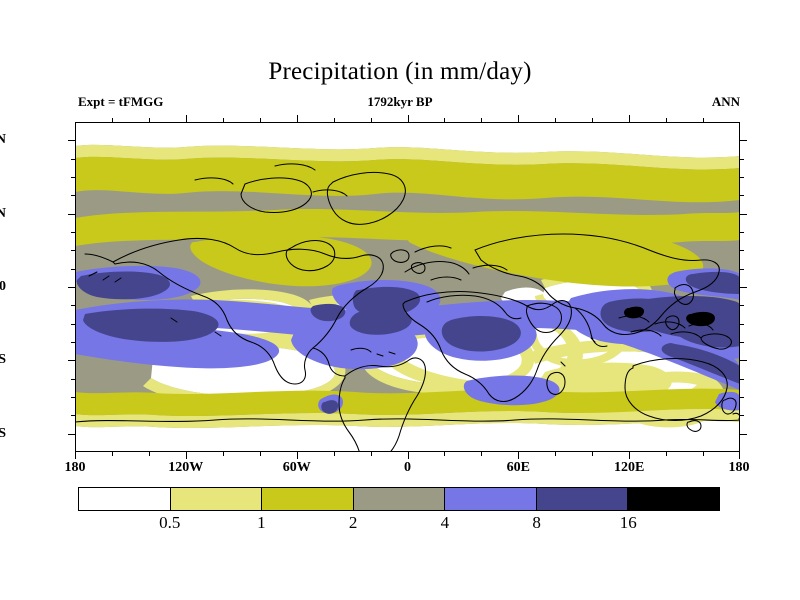 The width and height of the screenshot is (800, 600). What do you see at coordinates (71, 214) in the screenshot?
I see `y-tick-40N` at bounding box center [71, 214].